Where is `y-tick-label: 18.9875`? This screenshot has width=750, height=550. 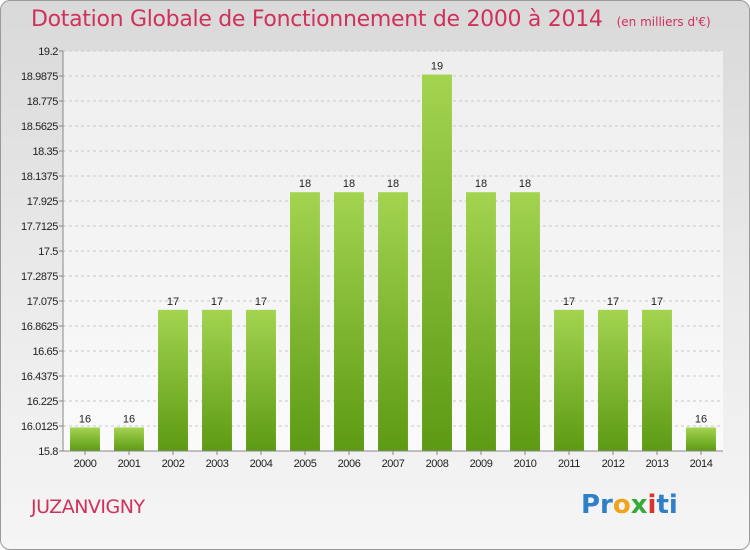 y-tick-label: 18.9875 is located at coordinates (39, 77).